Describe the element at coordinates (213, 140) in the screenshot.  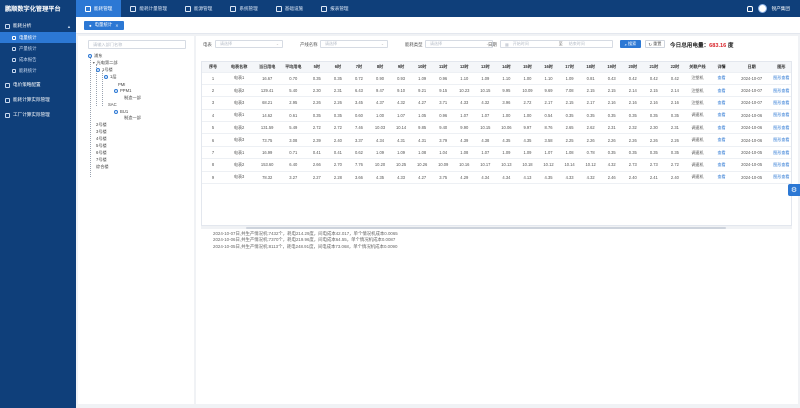
I see `table-cell: 6` at that location.